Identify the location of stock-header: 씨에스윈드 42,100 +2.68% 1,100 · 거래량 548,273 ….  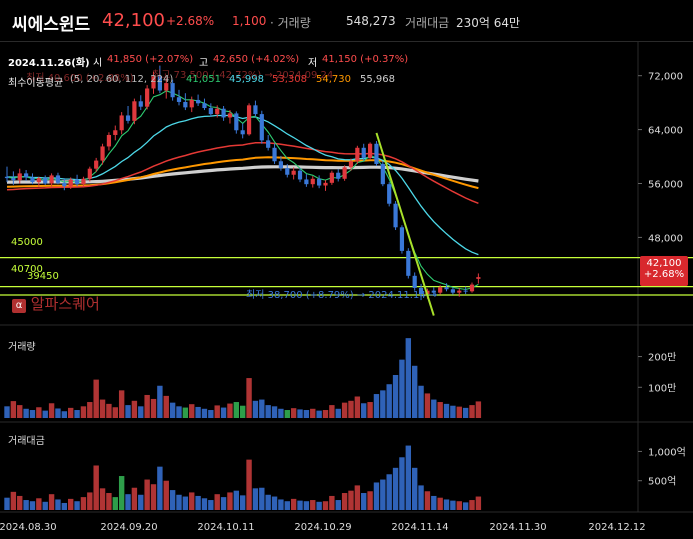
(346, 21).